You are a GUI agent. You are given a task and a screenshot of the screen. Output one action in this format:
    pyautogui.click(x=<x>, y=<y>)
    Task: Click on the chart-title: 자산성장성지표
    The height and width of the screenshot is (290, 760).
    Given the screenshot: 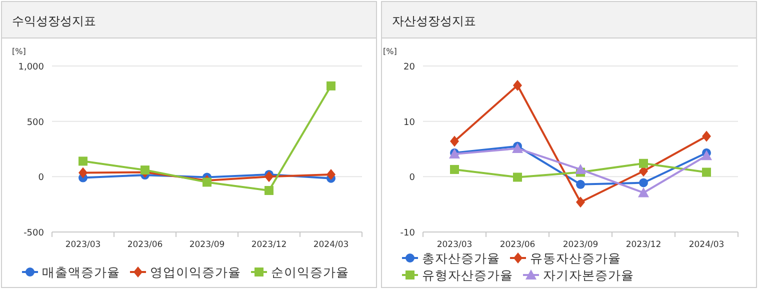 What is the action you would take?
    pyautogui.click(x=434, y=21)
    